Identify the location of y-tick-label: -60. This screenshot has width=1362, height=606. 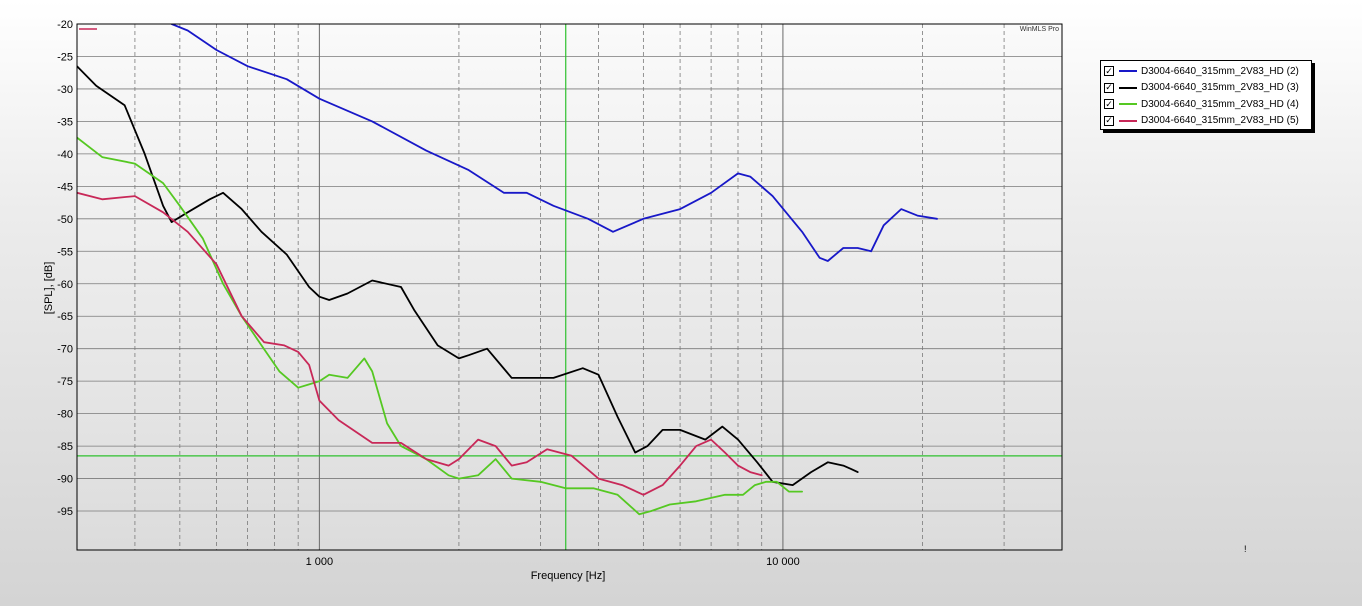
(65, 285).